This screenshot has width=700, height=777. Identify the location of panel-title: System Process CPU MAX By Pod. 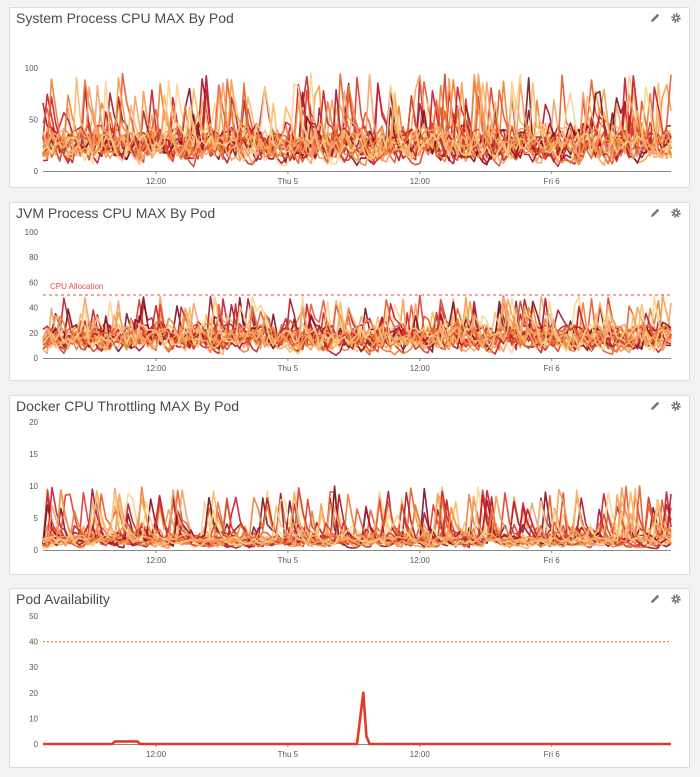
(125, 18).